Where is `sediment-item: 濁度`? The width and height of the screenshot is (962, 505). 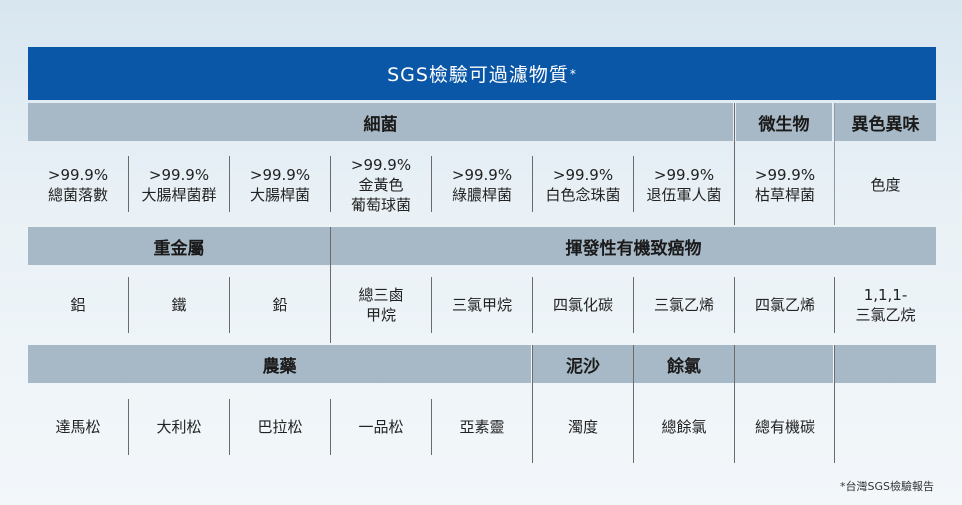 sediment-item: 濁度 is located at coordinates (582, 427).